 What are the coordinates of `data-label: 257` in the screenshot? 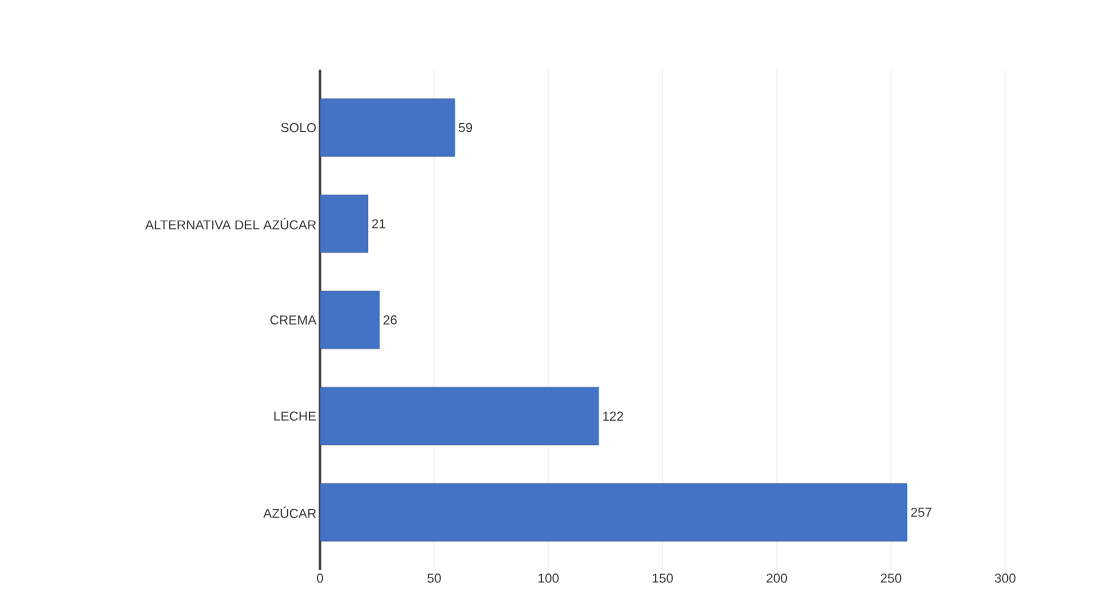 It's located at (921, 512).